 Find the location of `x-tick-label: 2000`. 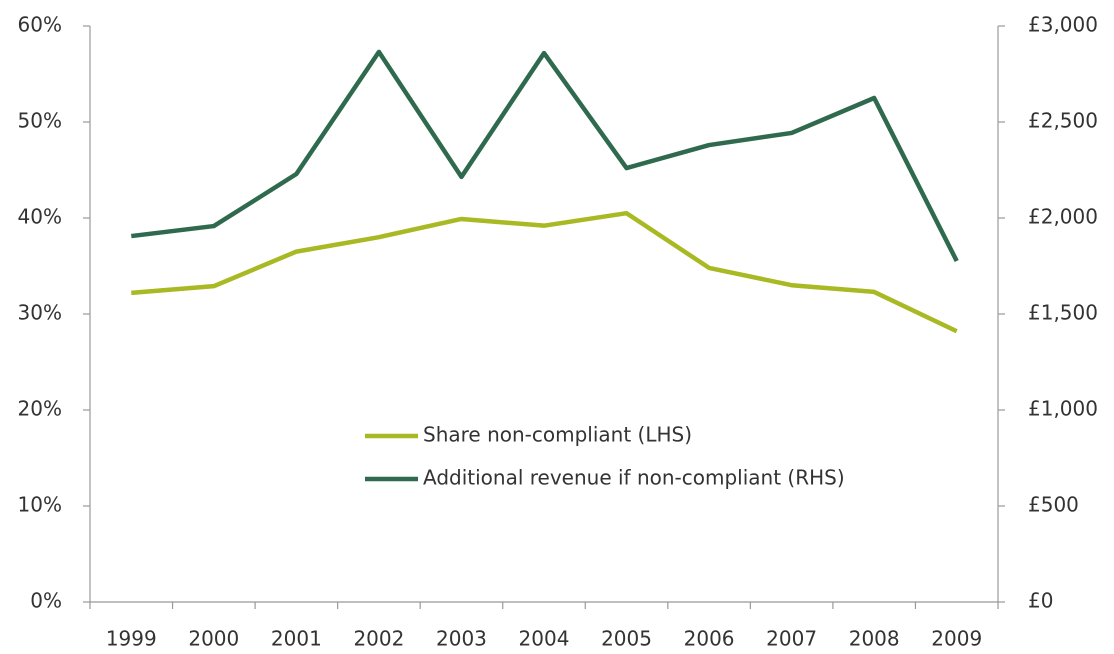

x-tick-label: 2000 is located at coordinates (213, 639).